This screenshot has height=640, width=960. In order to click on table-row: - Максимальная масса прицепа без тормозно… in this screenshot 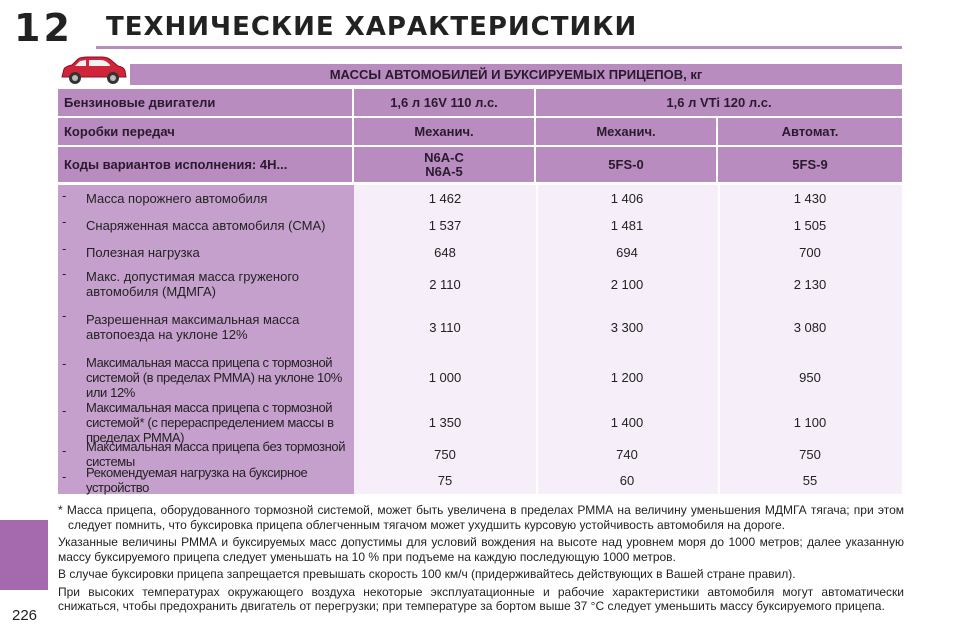, I will do `click(480, 454)`.